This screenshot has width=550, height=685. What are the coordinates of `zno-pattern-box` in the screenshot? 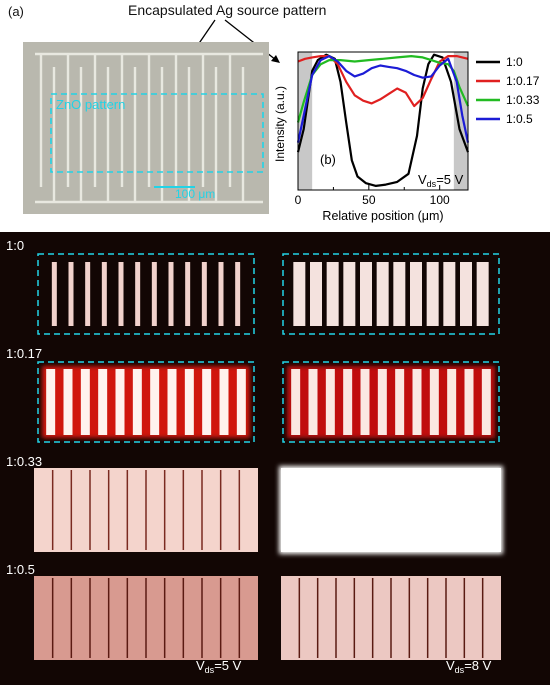 It's located at (157, 133).